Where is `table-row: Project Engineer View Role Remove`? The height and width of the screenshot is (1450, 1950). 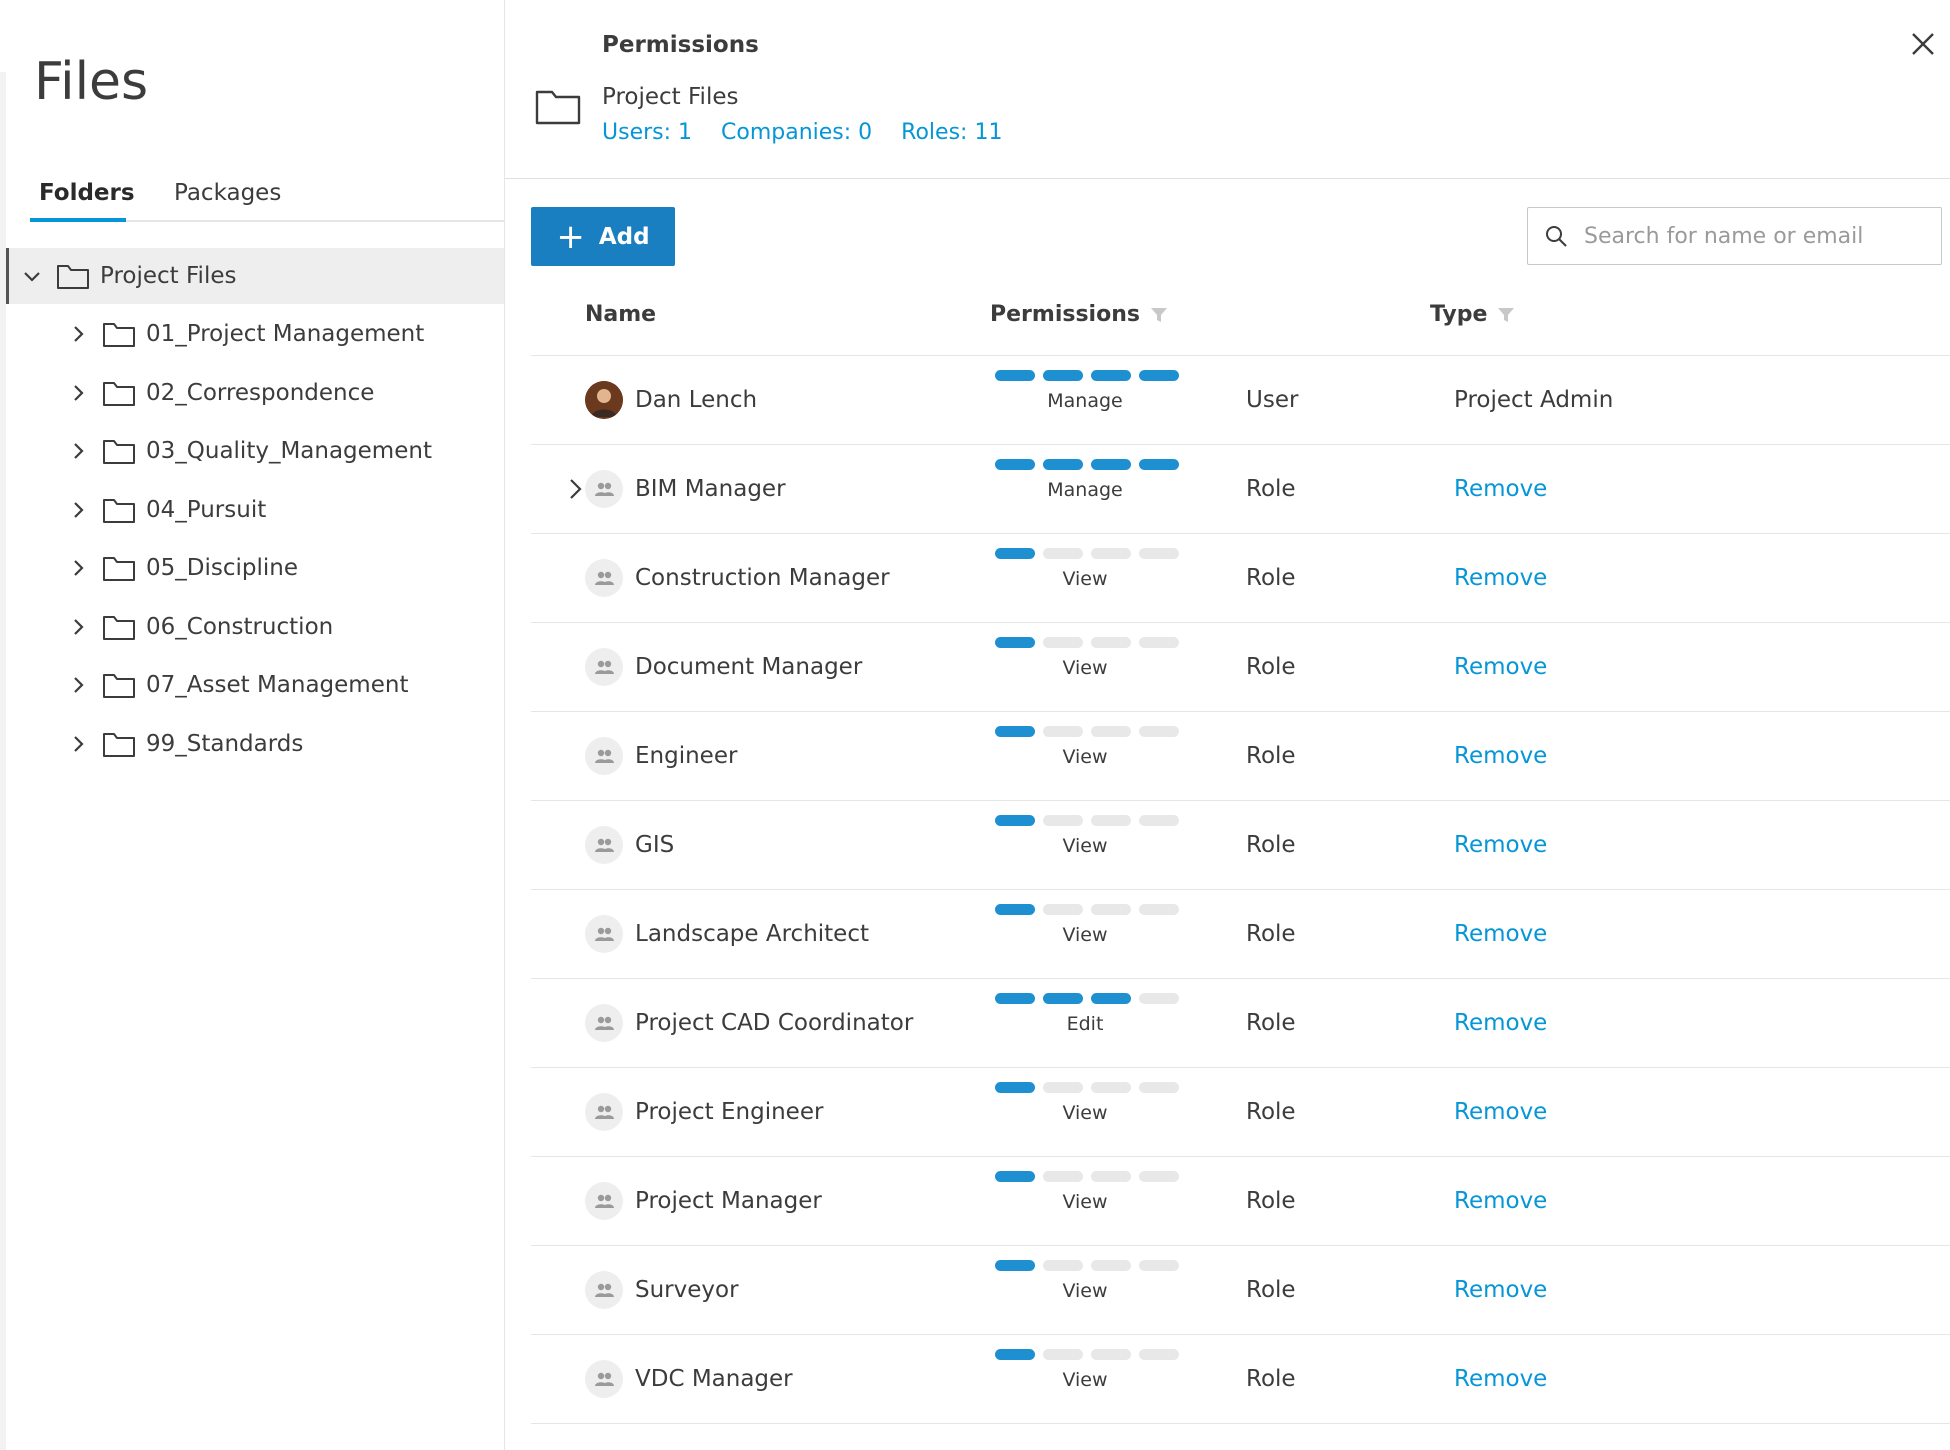 table-row: Project Engineer View Role Remove is located at coordinates (1240, 1111).